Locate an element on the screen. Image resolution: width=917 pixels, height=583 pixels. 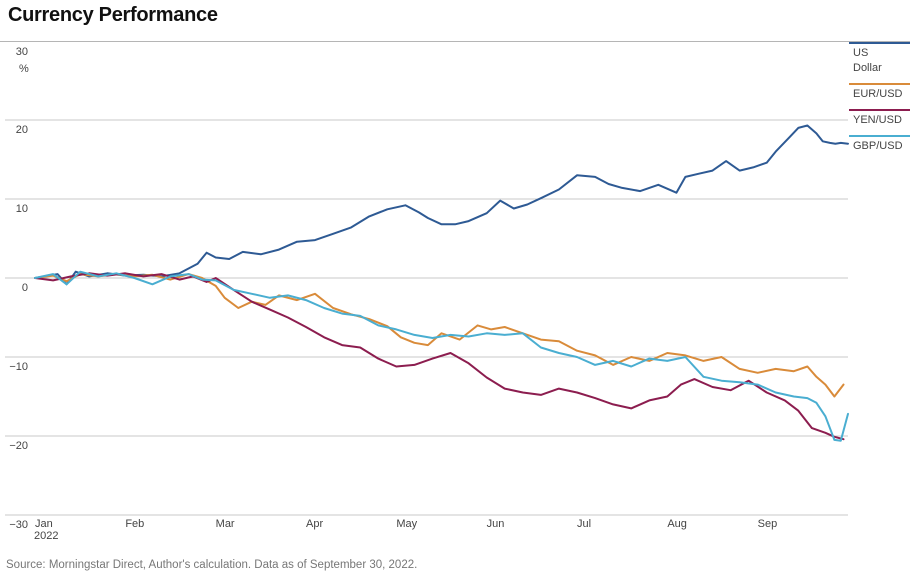
x-tick-label: Sep is located at coordinates (768, 524).